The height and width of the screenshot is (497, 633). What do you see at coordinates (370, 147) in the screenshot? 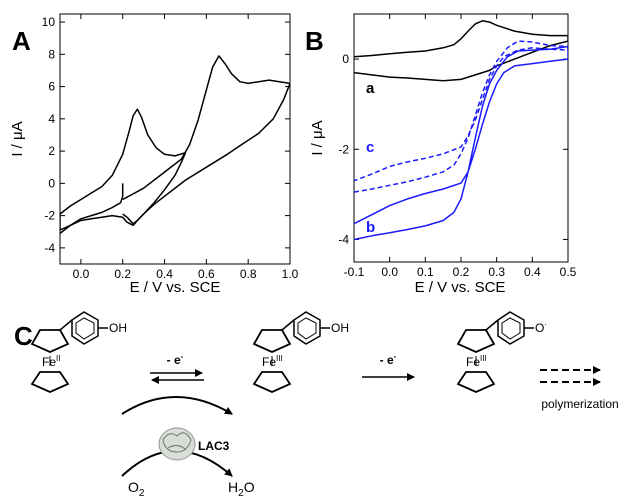
I see `curve-label-c: c` at bounding box center [370, 147].